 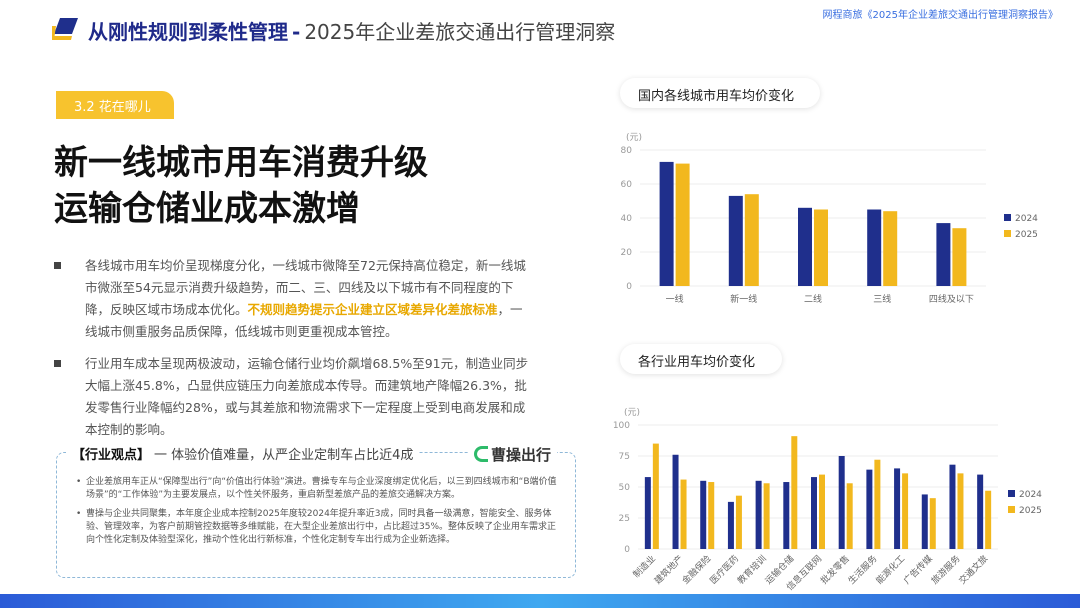 What do you see at coordinates (830, 219) in the screenshot?
I see `city-price-chart: (元) 0 20 40 60 80 一线 新一线 二线 三线 四线及以下 2024 2025` at bounding box center [830, 219].